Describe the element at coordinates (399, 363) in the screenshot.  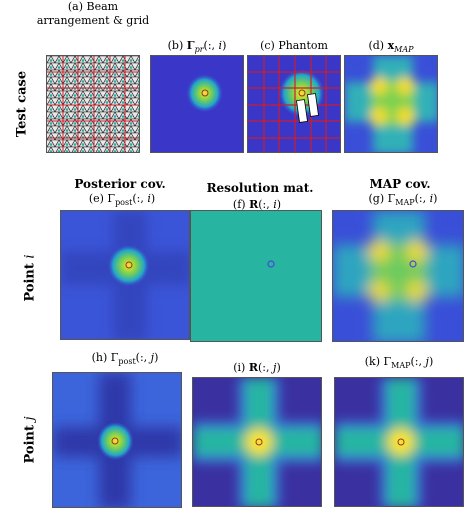
I see `caption-k: (k) ΓMAP(:, j)` at that location.